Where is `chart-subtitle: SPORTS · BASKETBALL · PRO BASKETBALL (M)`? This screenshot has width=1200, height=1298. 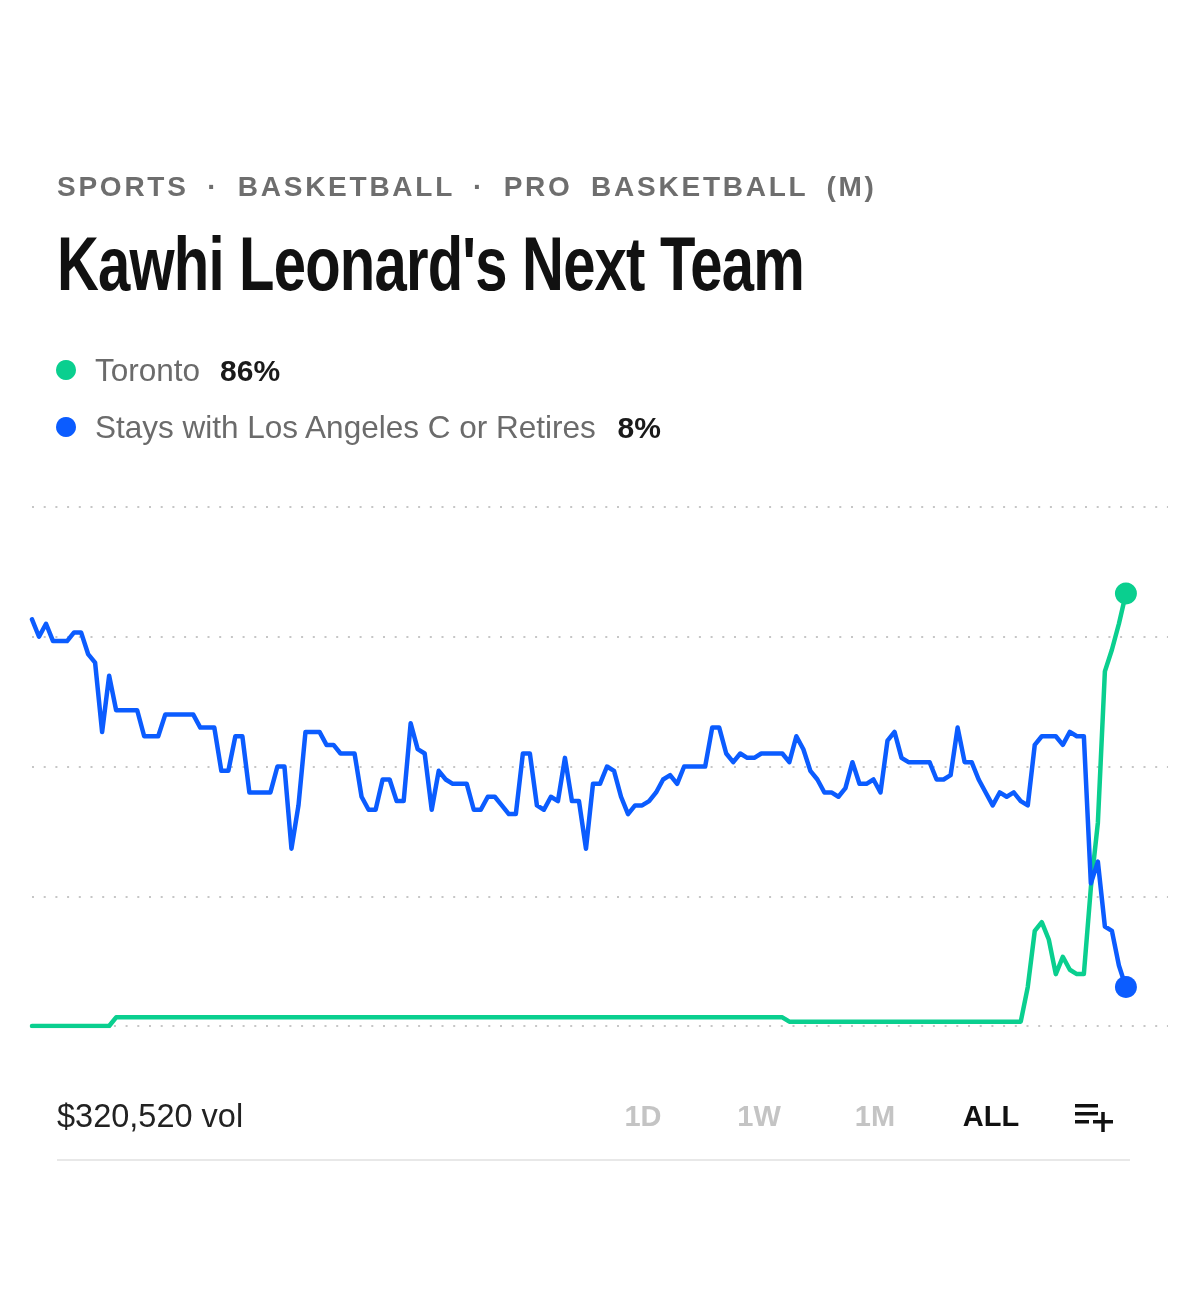
chart-subtitle: SPORTS · BASKETBALL · PRO BASKETBALL (M) is located at coordinates (467, 187).